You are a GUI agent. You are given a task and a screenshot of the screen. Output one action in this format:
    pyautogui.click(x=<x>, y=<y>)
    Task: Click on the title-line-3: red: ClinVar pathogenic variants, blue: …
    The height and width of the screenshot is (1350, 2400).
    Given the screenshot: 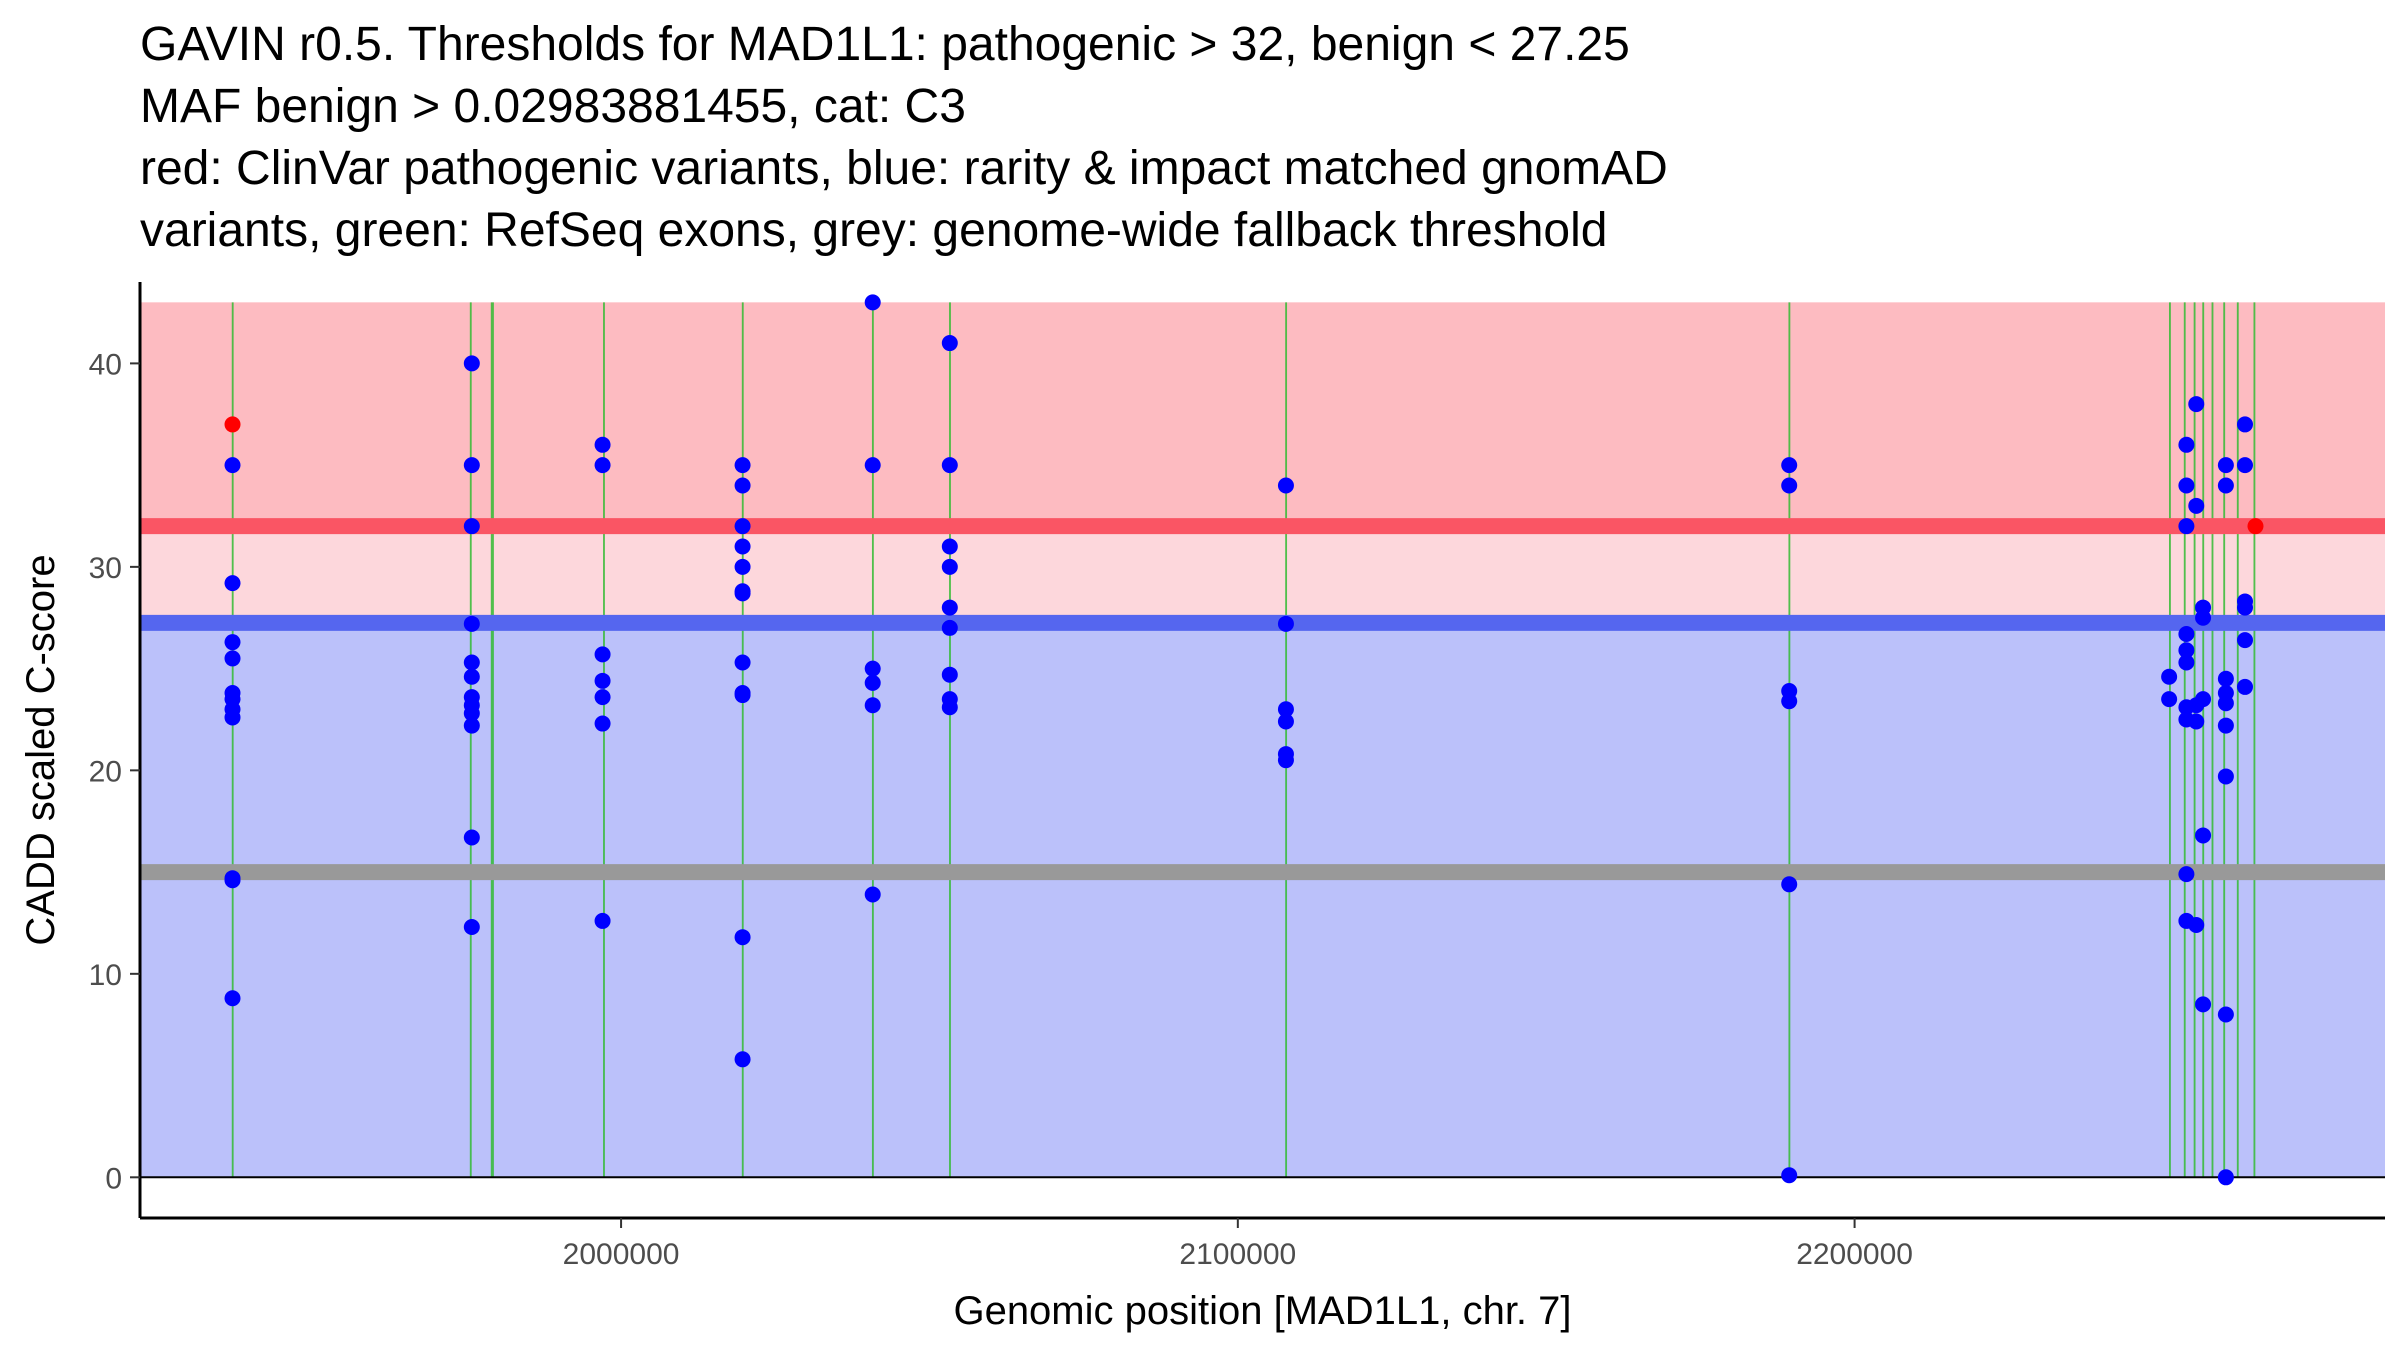 What is the action you would take?
    pyautogui.click(x=904, y=168)
    